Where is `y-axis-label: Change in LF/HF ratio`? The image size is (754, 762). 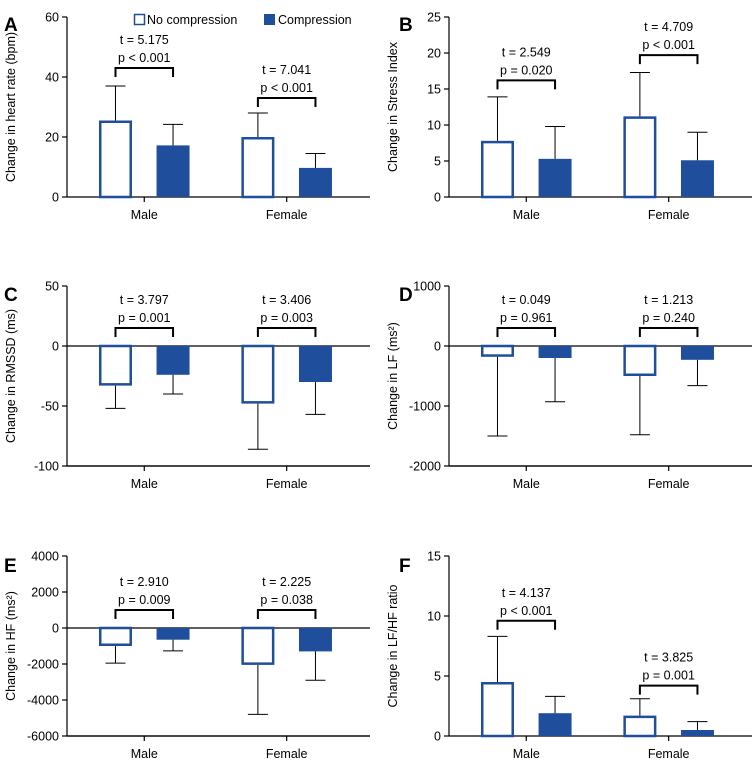
y-axis-label: Change in LF/HF ratio is located at coordinates (393, 645).